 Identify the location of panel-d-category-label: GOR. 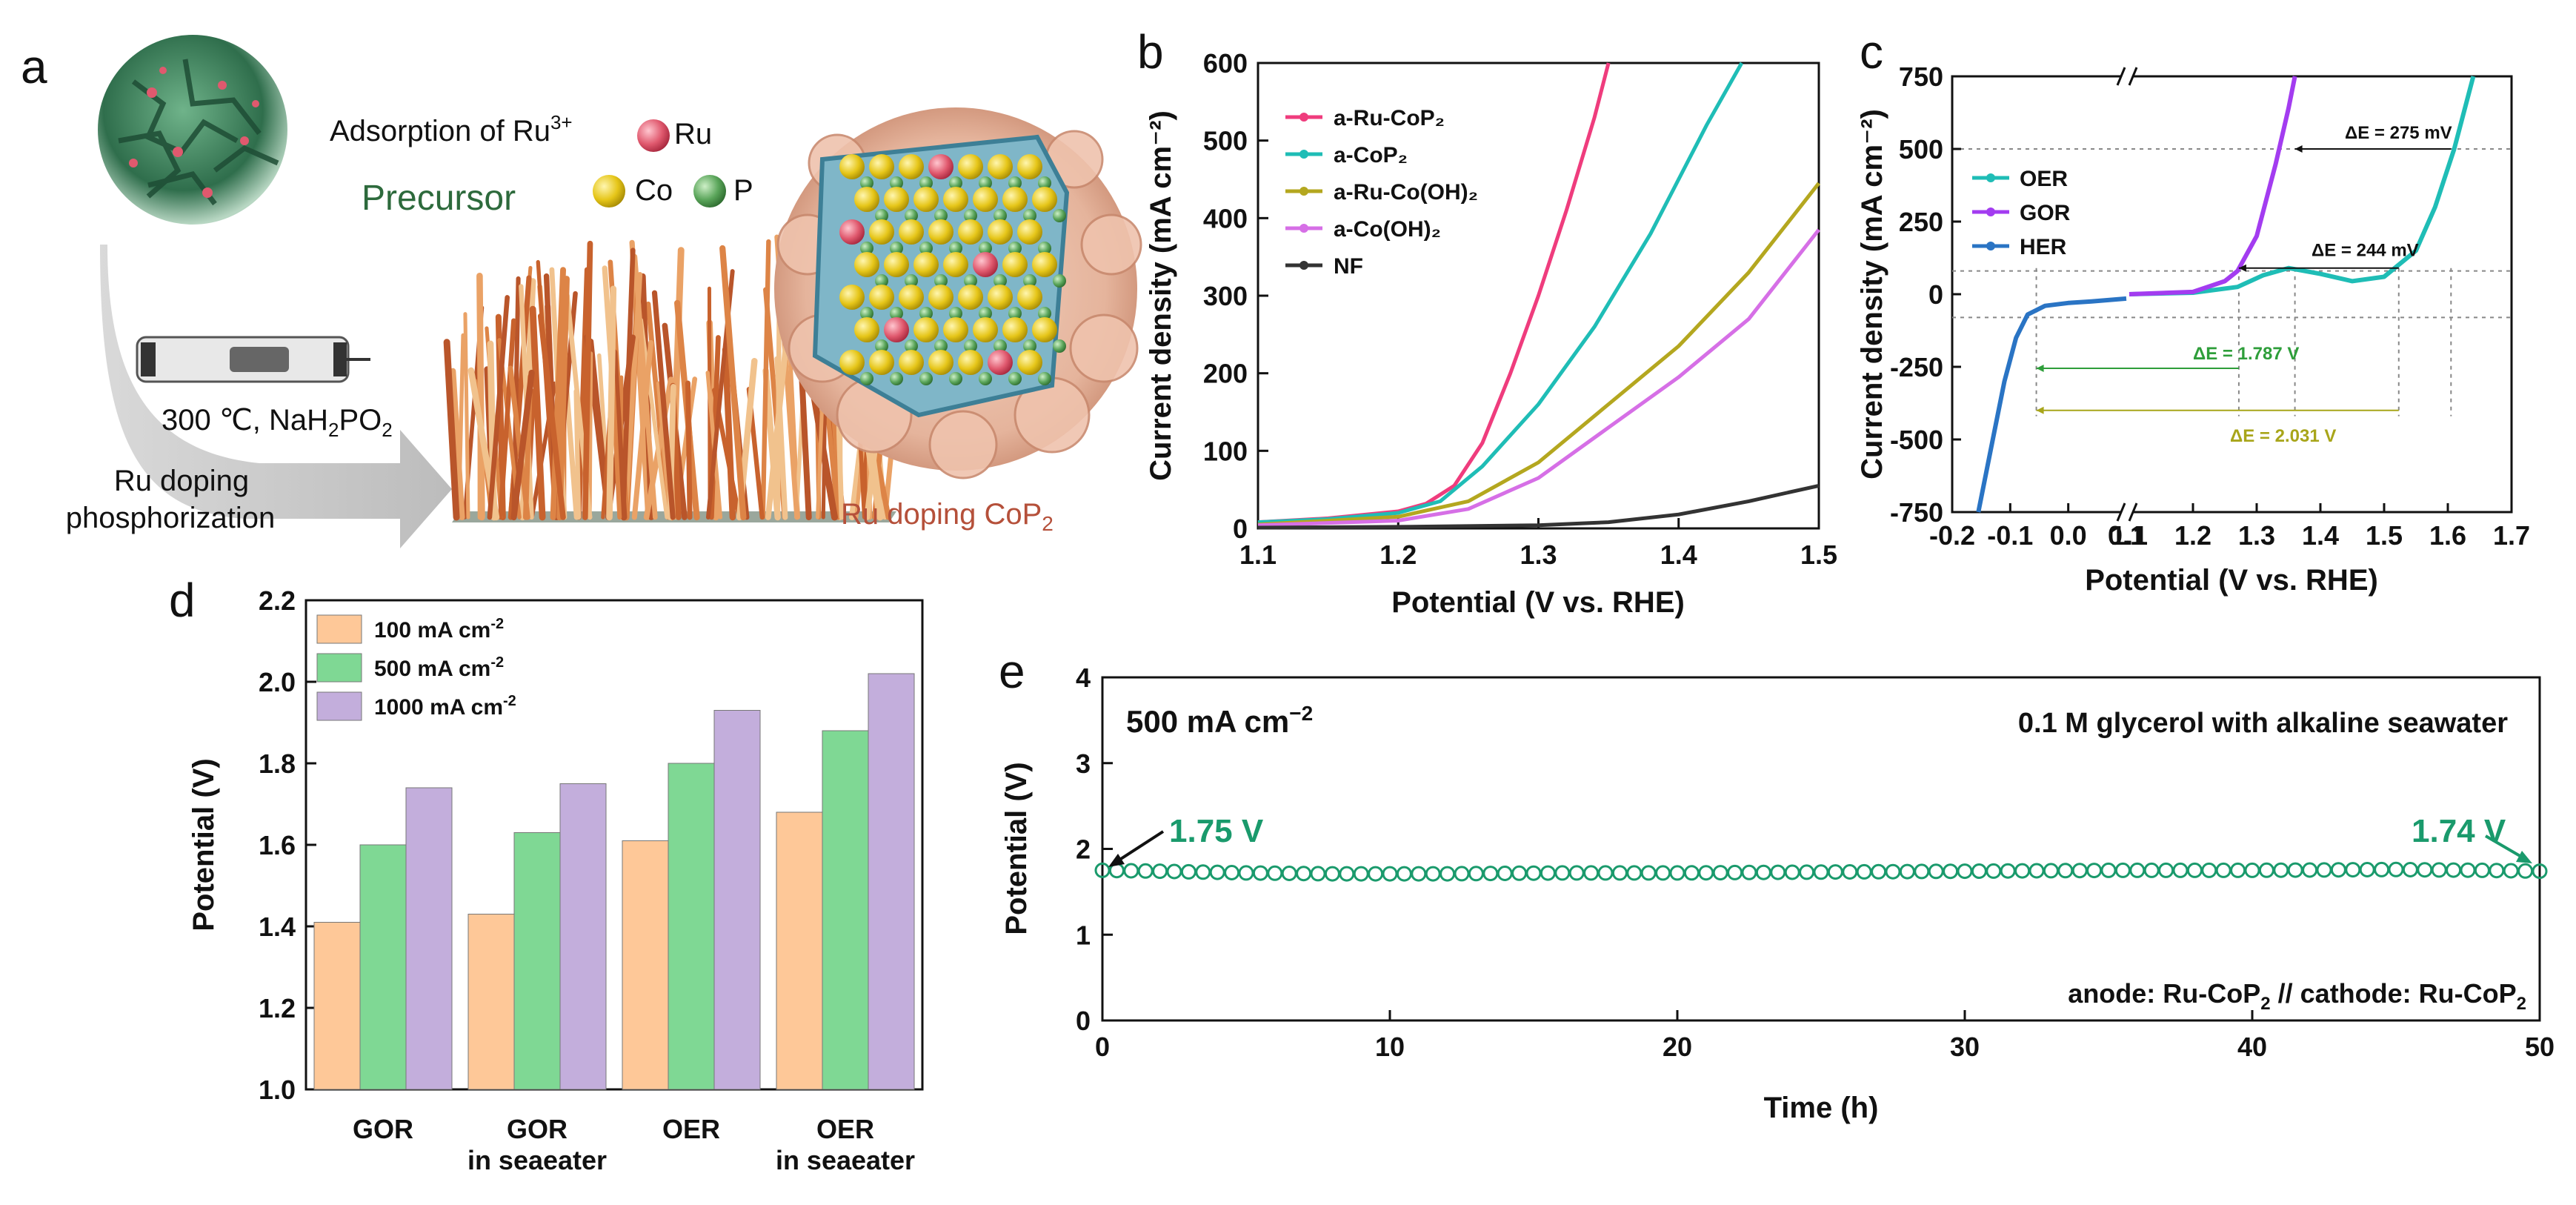
(383, 1129).